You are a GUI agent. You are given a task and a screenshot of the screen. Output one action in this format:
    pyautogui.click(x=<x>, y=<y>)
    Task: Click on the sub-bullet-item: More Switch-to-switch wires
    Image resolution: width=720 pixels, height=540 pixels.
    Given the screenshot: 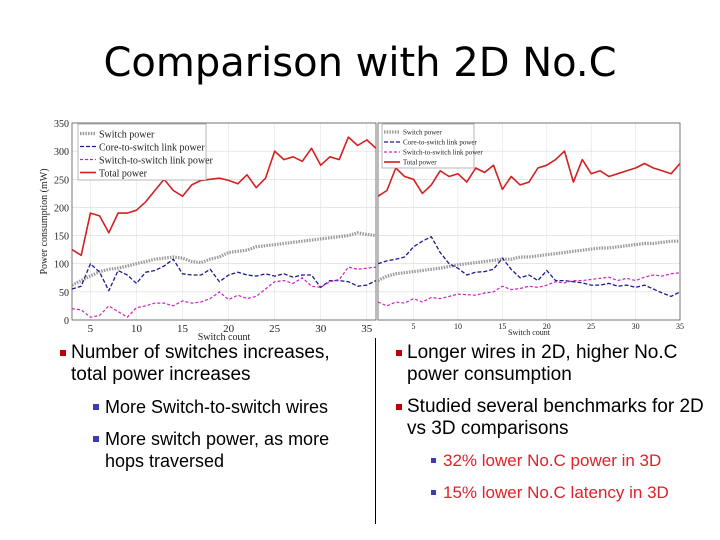 What is the action you would take?
    pyautogui.click(x=212, y=407)
    